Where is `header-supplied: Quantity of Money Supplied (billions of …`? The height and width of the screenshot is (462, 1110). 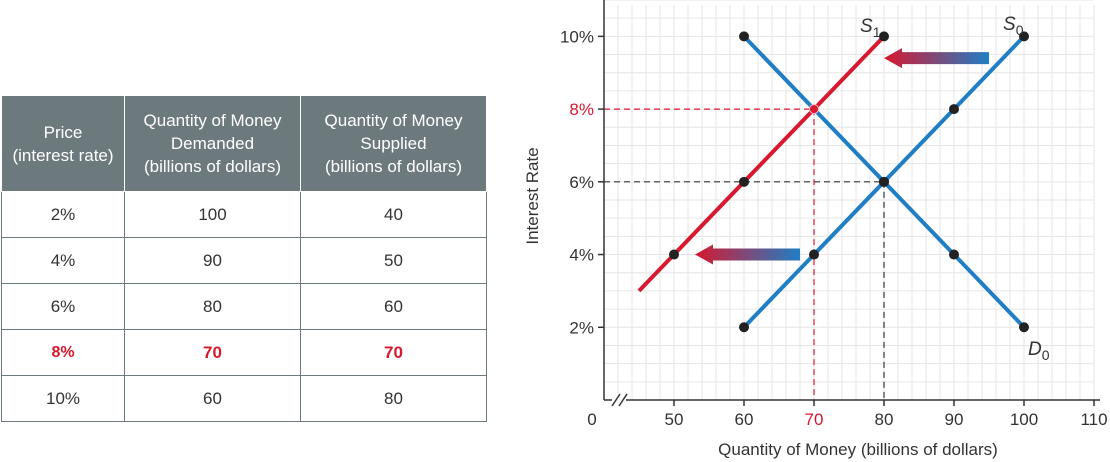 header-supplied: Quantity of Money Supplied (billions of … is located at coordinates (393, 143).